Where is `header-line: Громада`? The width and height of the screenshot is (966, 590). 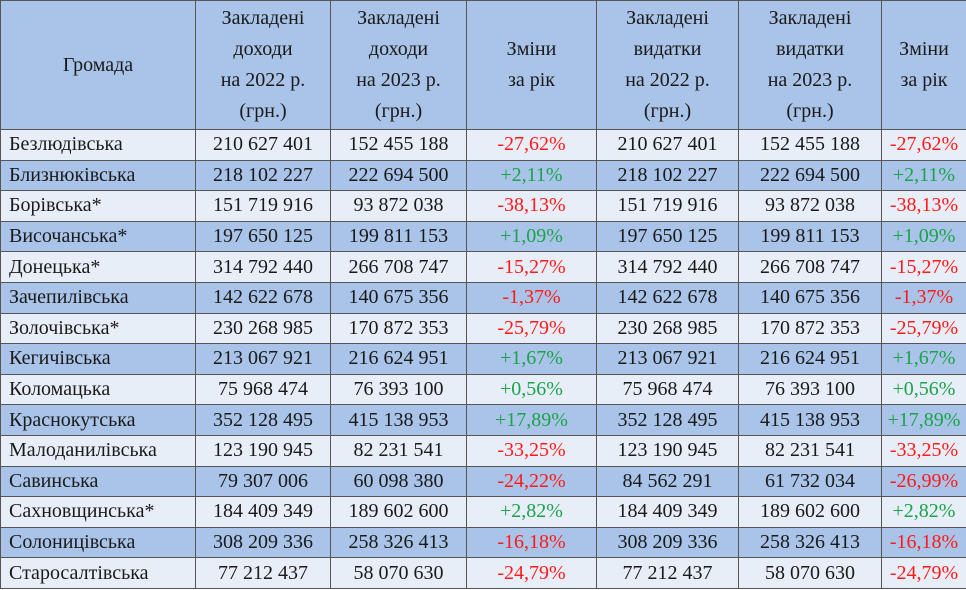
header-line: Громада is located at coordinates (98, 64).